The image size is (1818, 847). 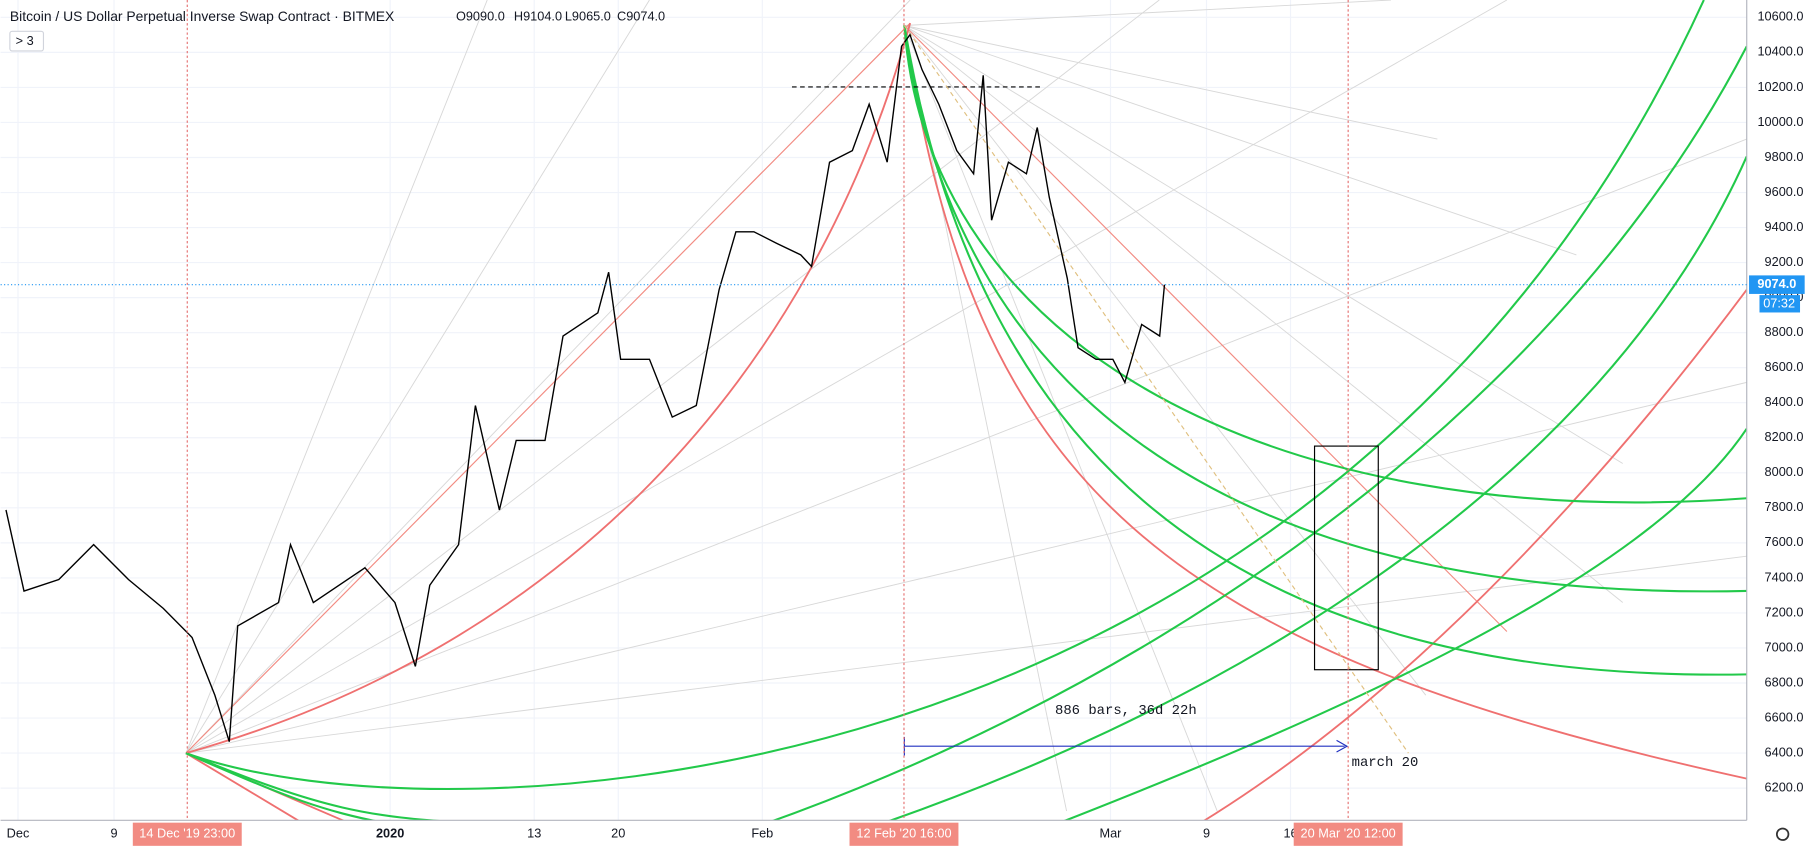 I want to click on ohlc-low: L9065.0, so click(x=588, y=16).